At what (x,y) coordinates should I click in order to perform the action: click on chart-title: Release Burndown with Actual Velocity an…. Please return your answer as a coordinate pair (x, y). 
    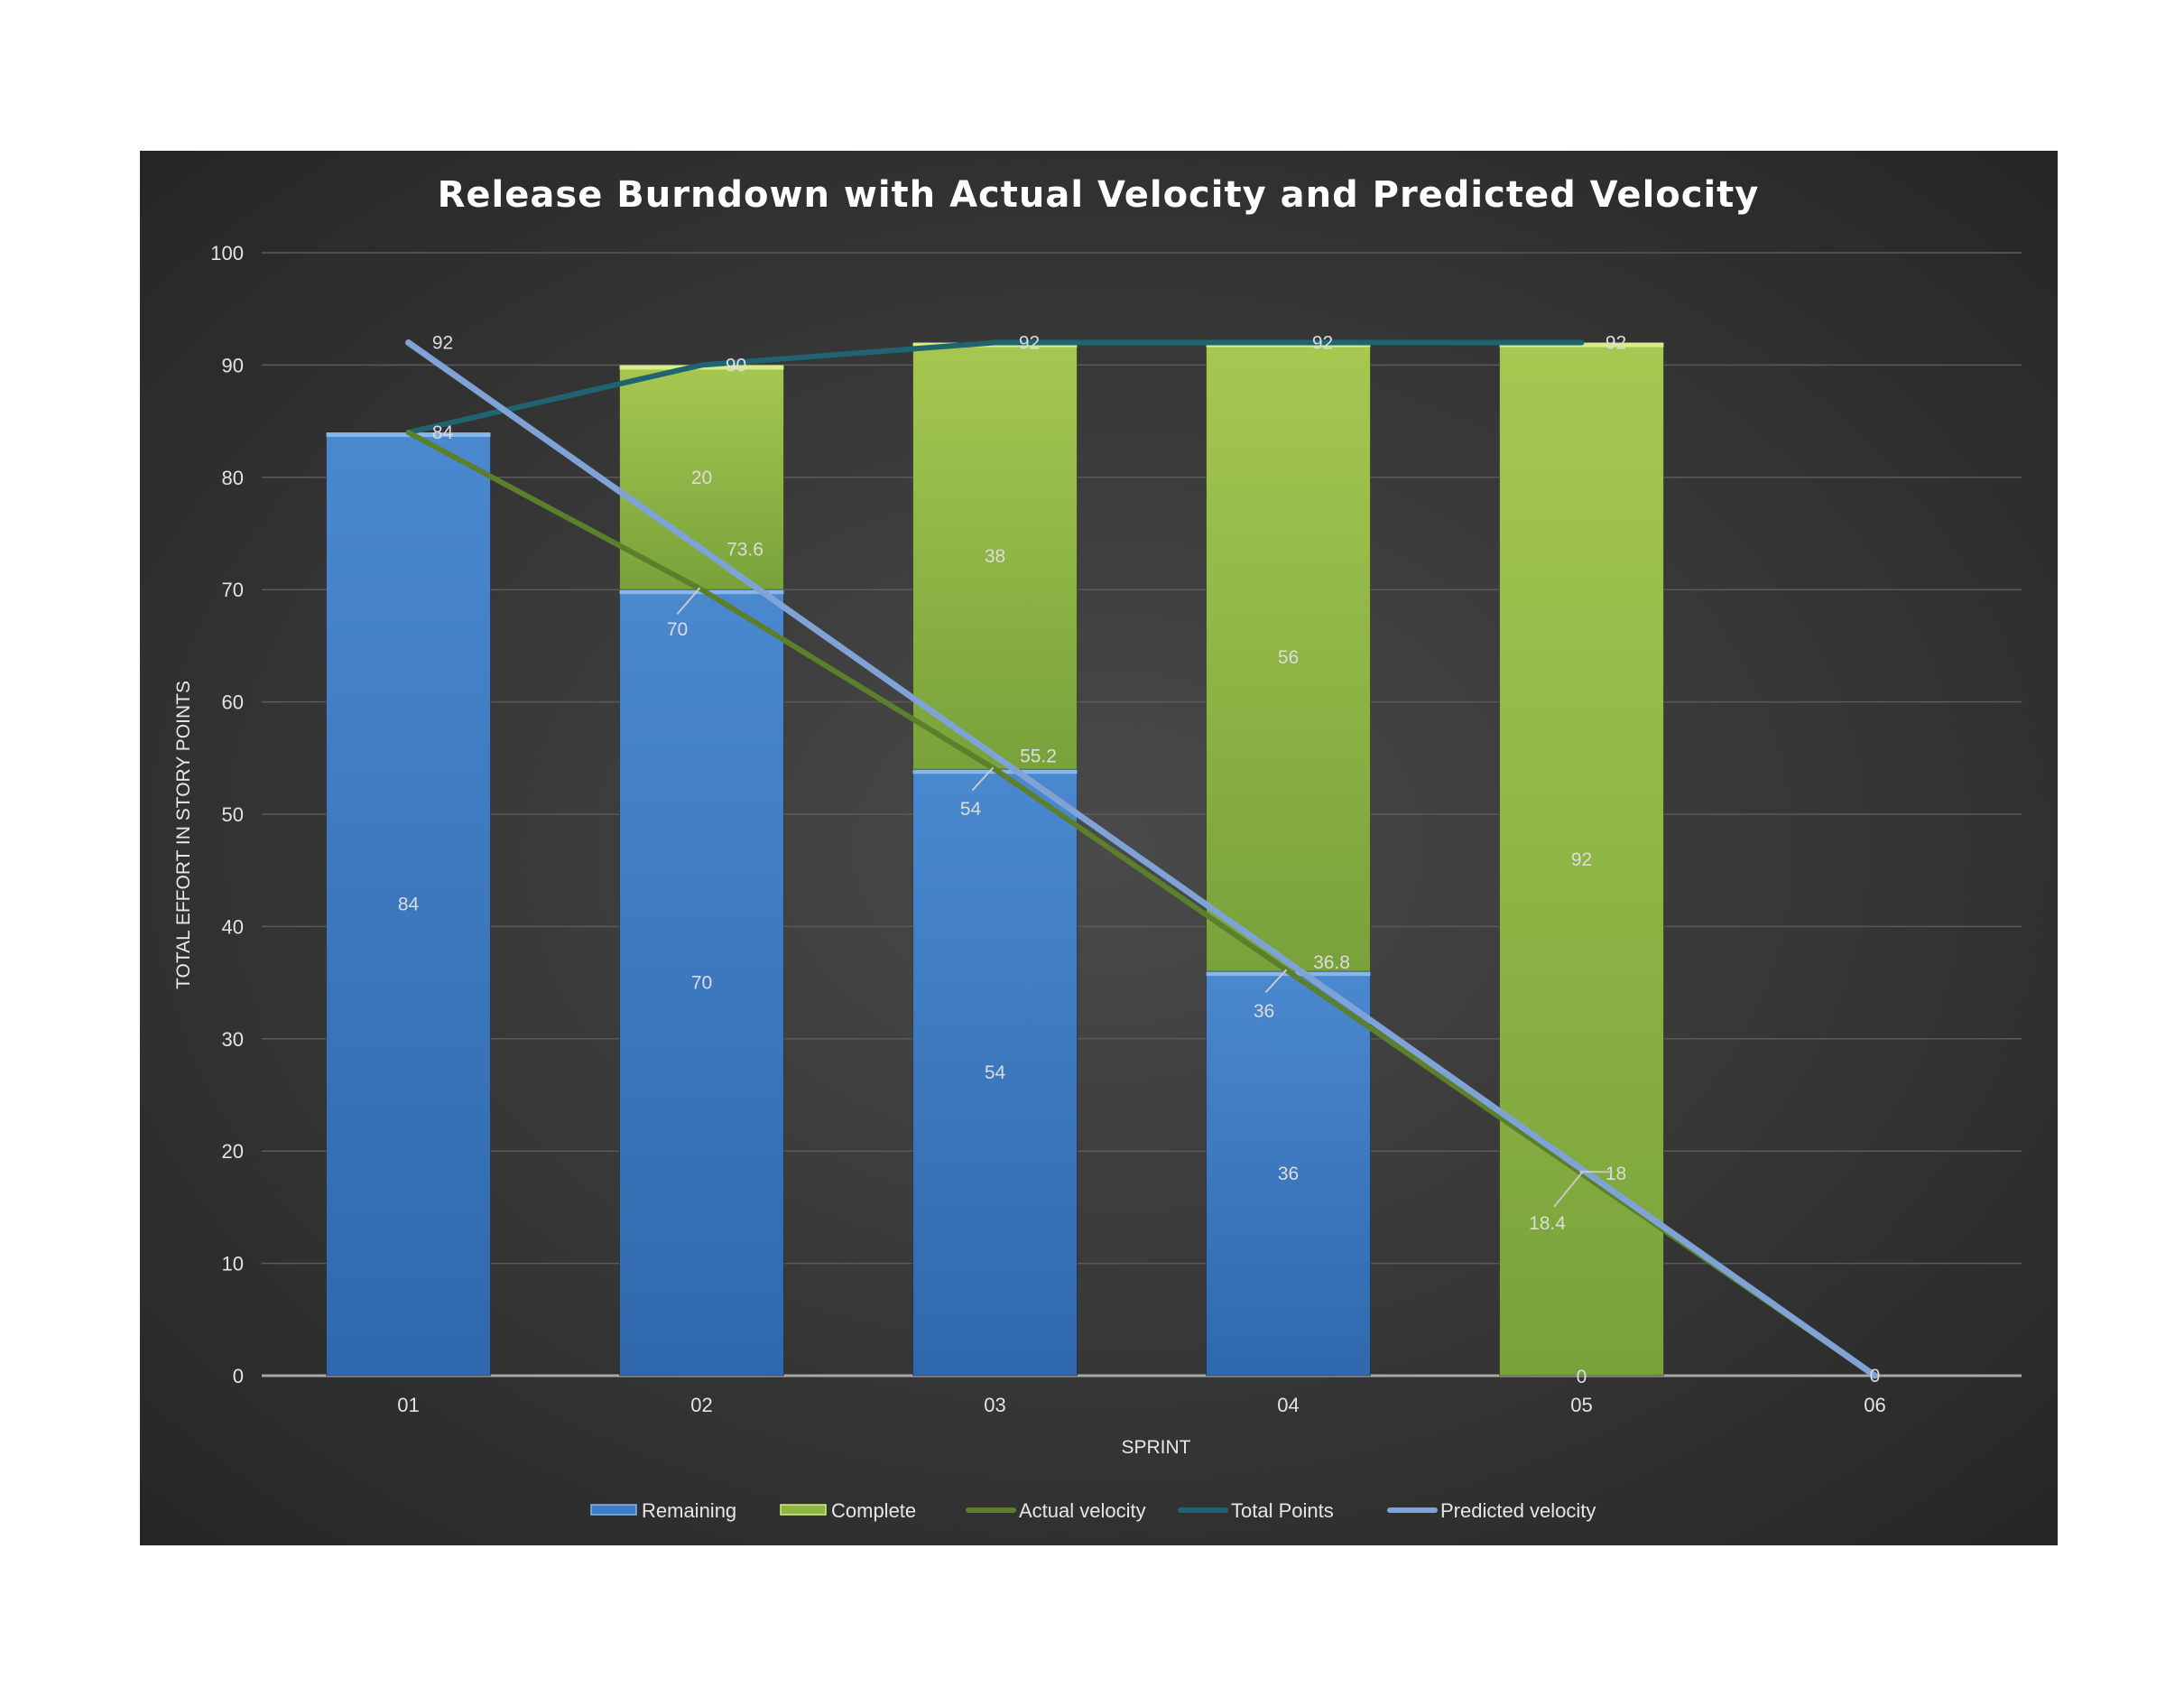
    Looking at the image, I should click on (1099, 195).